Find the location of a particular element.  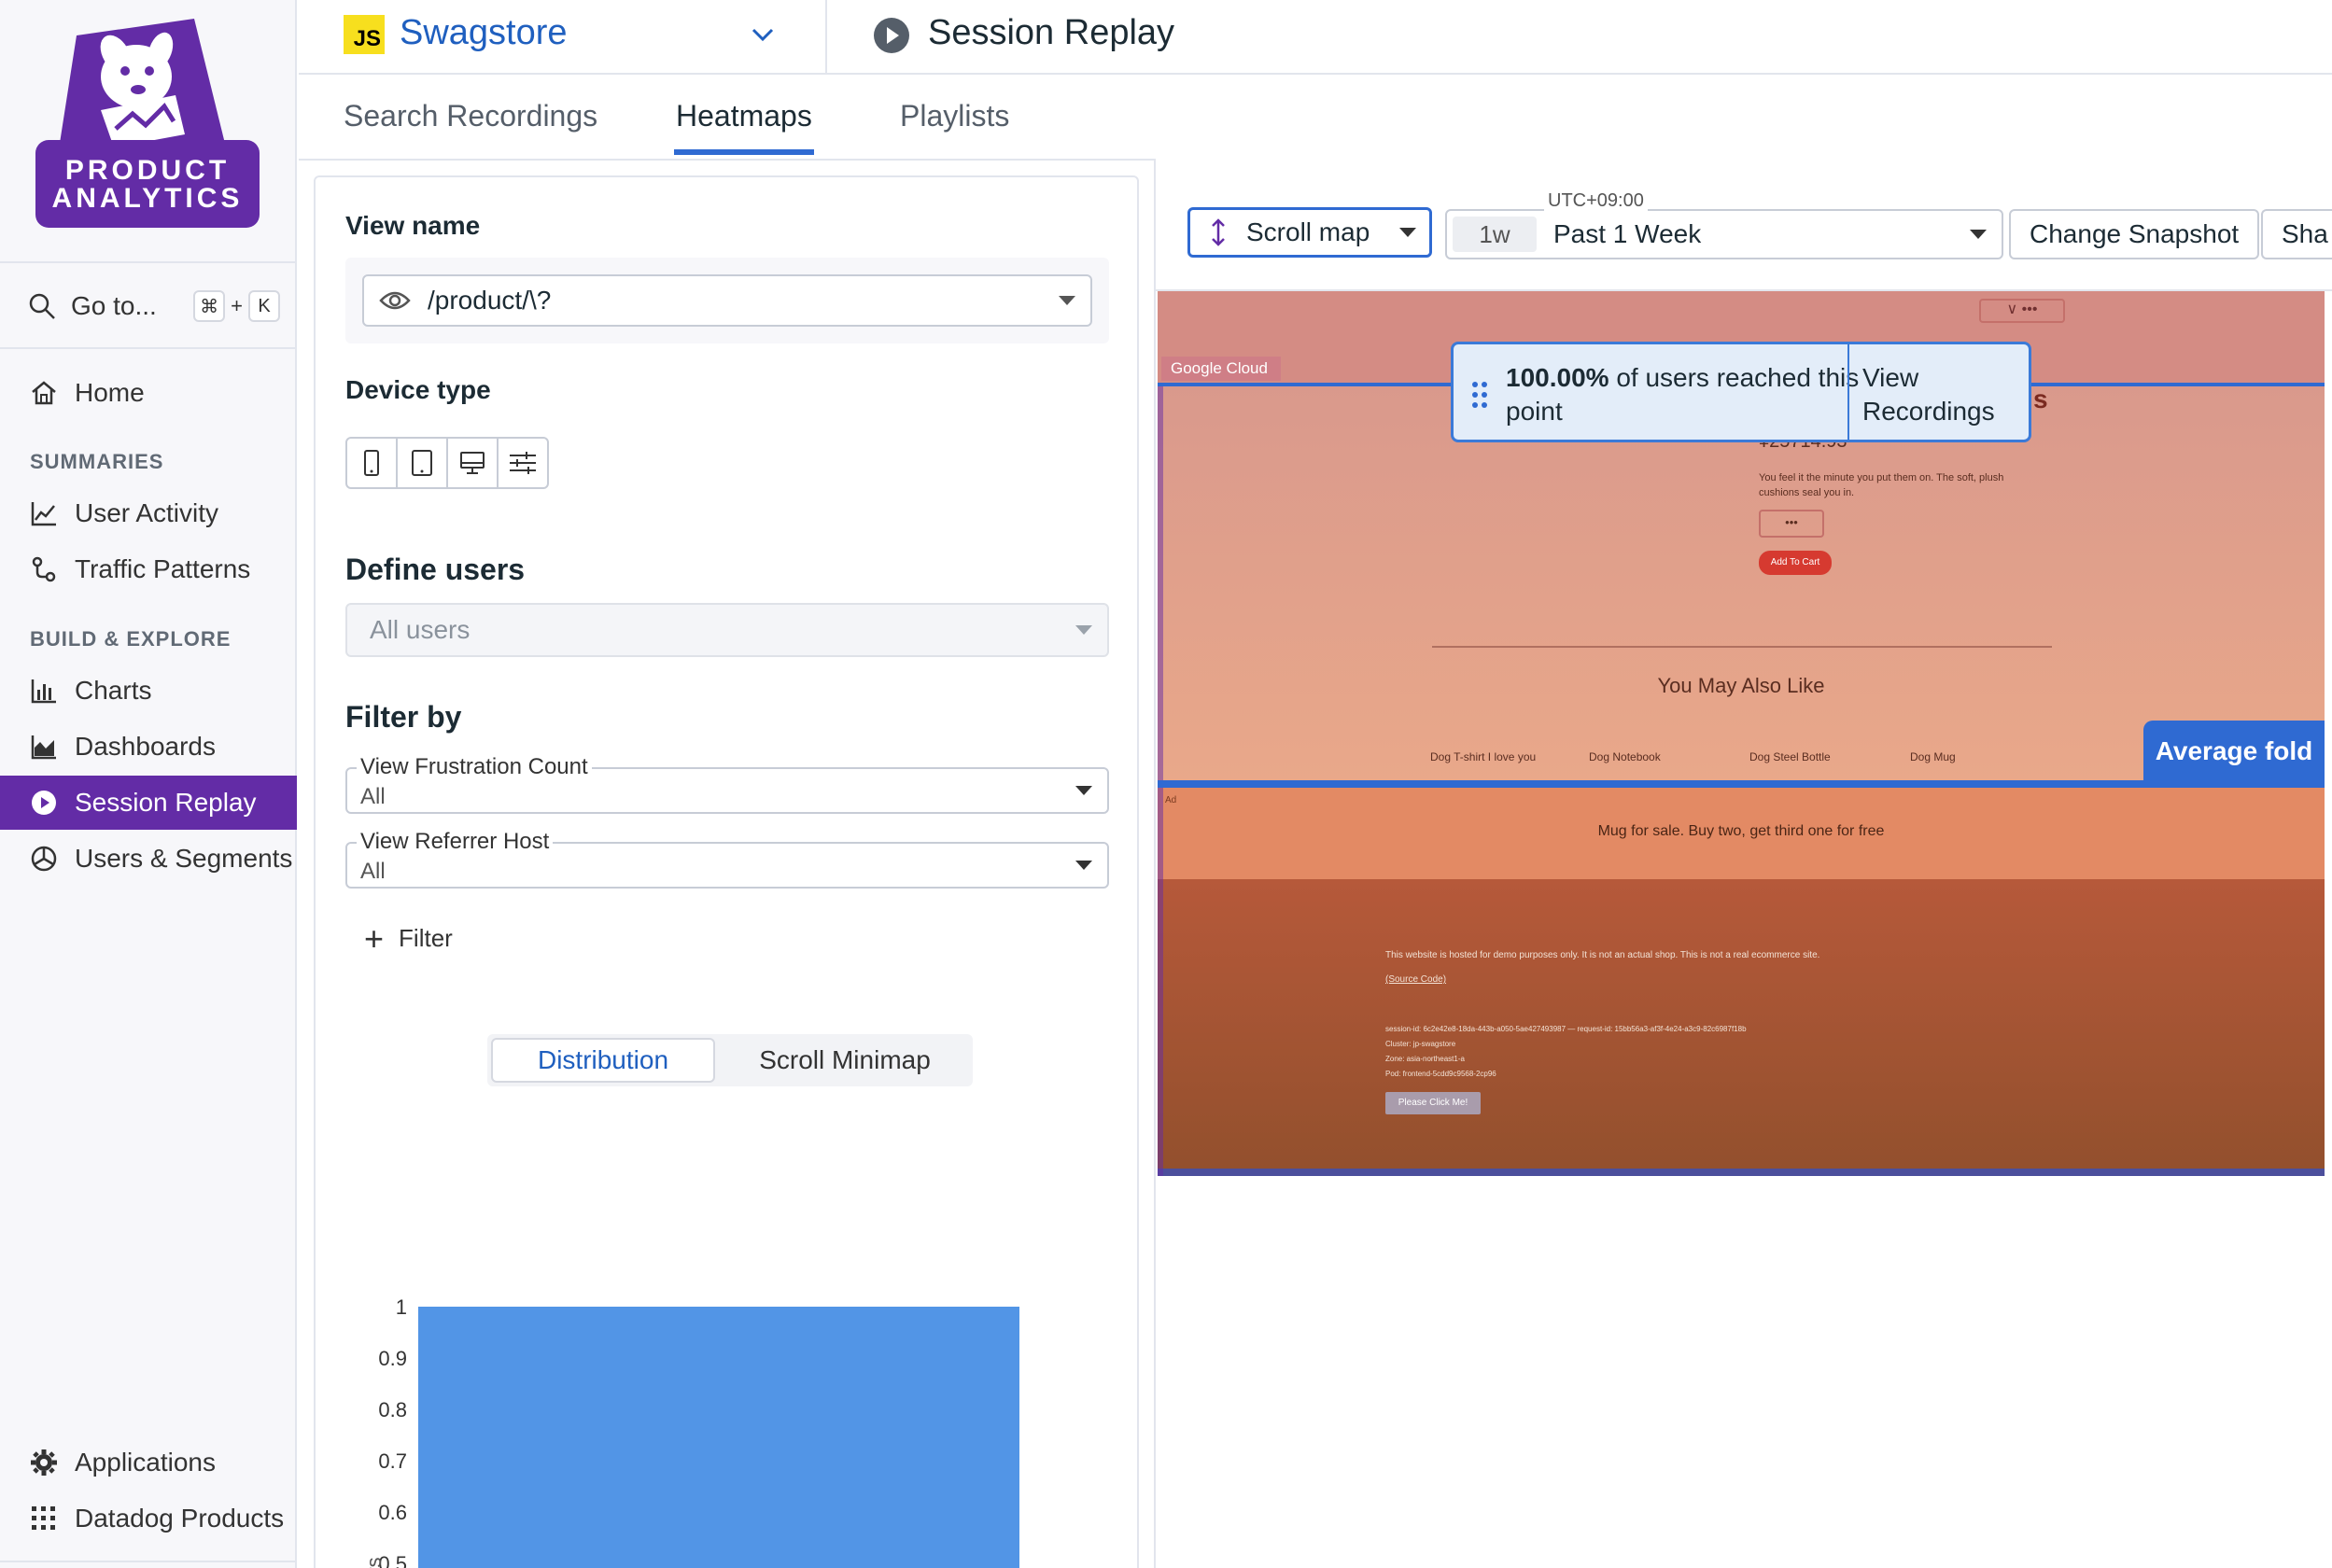

tab-search-recordings: Search Recordings is located at coordinates (471, 116).